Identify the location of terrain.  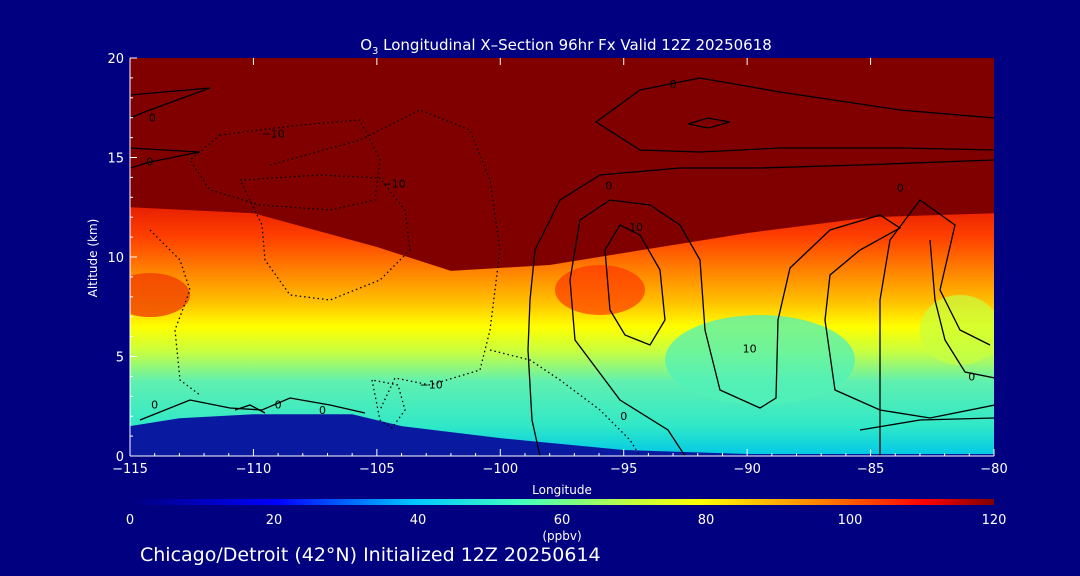
(562, 435).